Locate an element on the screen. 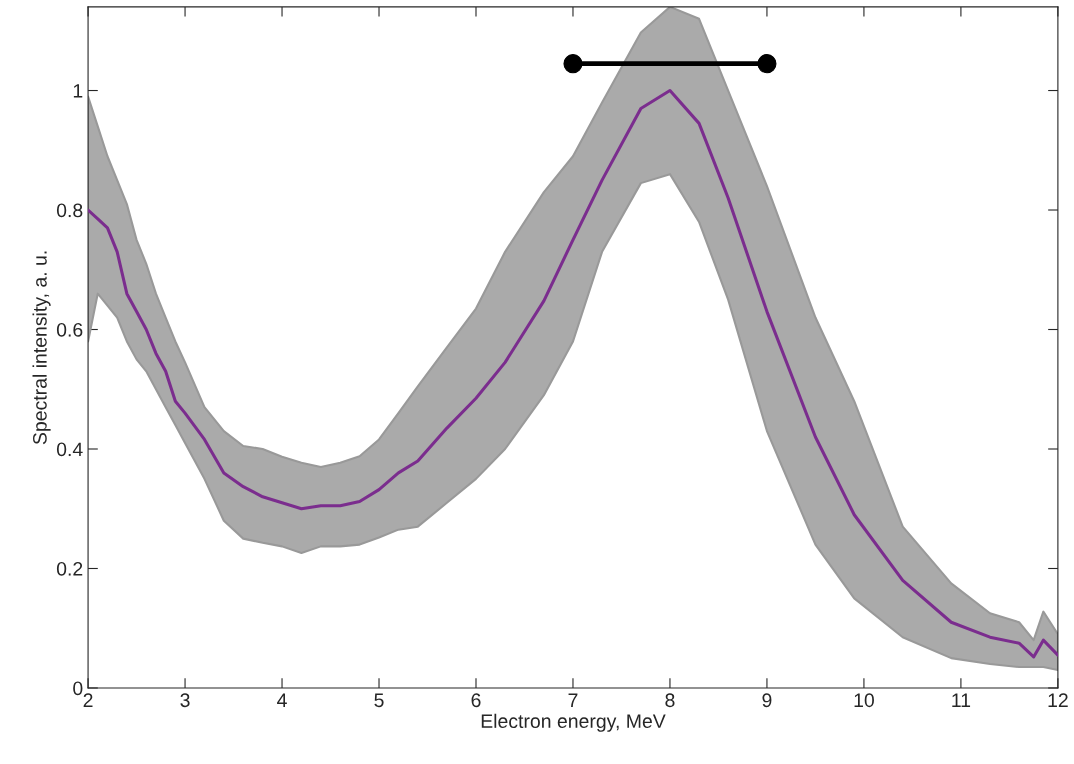 Image resolution: width=1074 pixels, height=764 pixels. y-axis-title: Spectral intensity, a. u. is located at coordinates (41, 348).